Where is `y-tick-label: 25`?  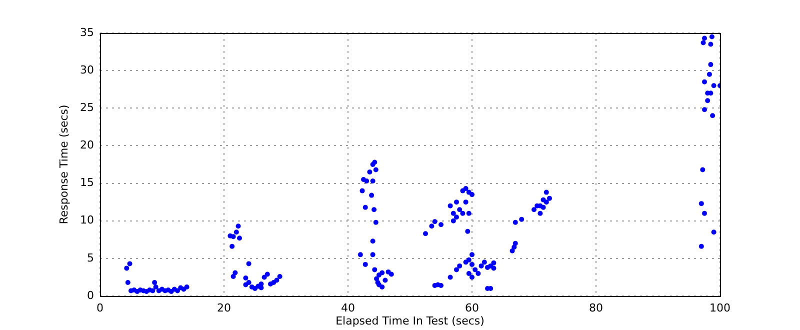 y-tick-label: 25 is located at coordinates (87, 107).